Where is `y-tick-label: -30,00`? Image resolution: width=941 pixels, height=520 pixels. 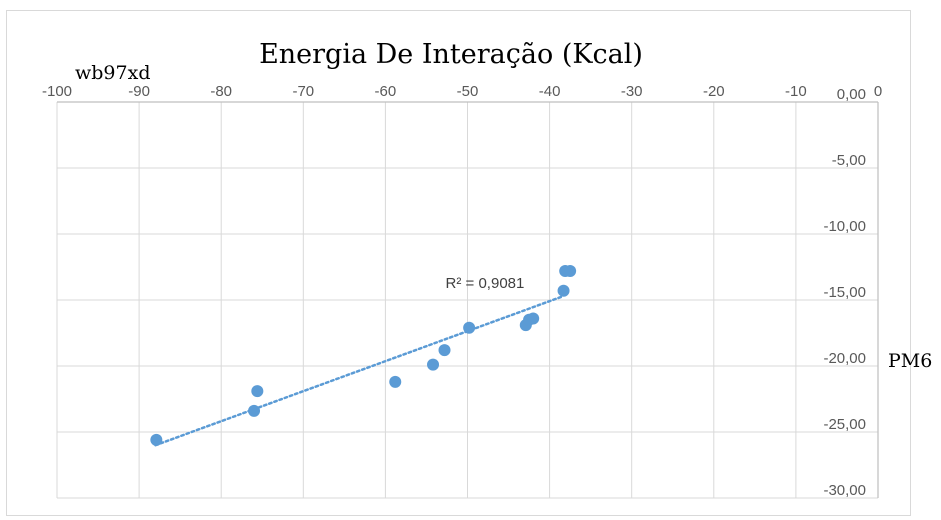
y-tick-label: -30,00 is located at coordinates (844, 490).